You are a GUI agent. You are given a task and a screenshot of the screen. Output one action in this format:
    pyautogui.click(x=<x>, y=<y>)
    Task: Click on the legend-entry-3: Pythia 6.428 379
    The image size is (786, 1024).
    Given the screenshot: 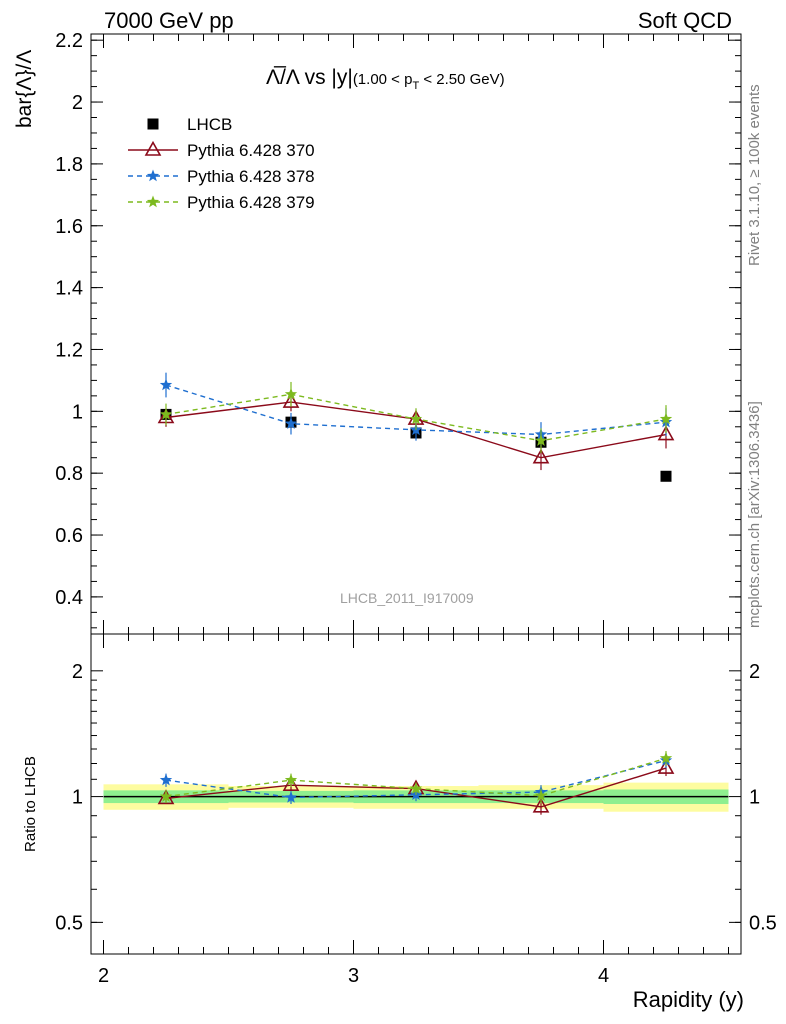 What is the action you would take?
    pyautogui.click(x=221, y=202)
    